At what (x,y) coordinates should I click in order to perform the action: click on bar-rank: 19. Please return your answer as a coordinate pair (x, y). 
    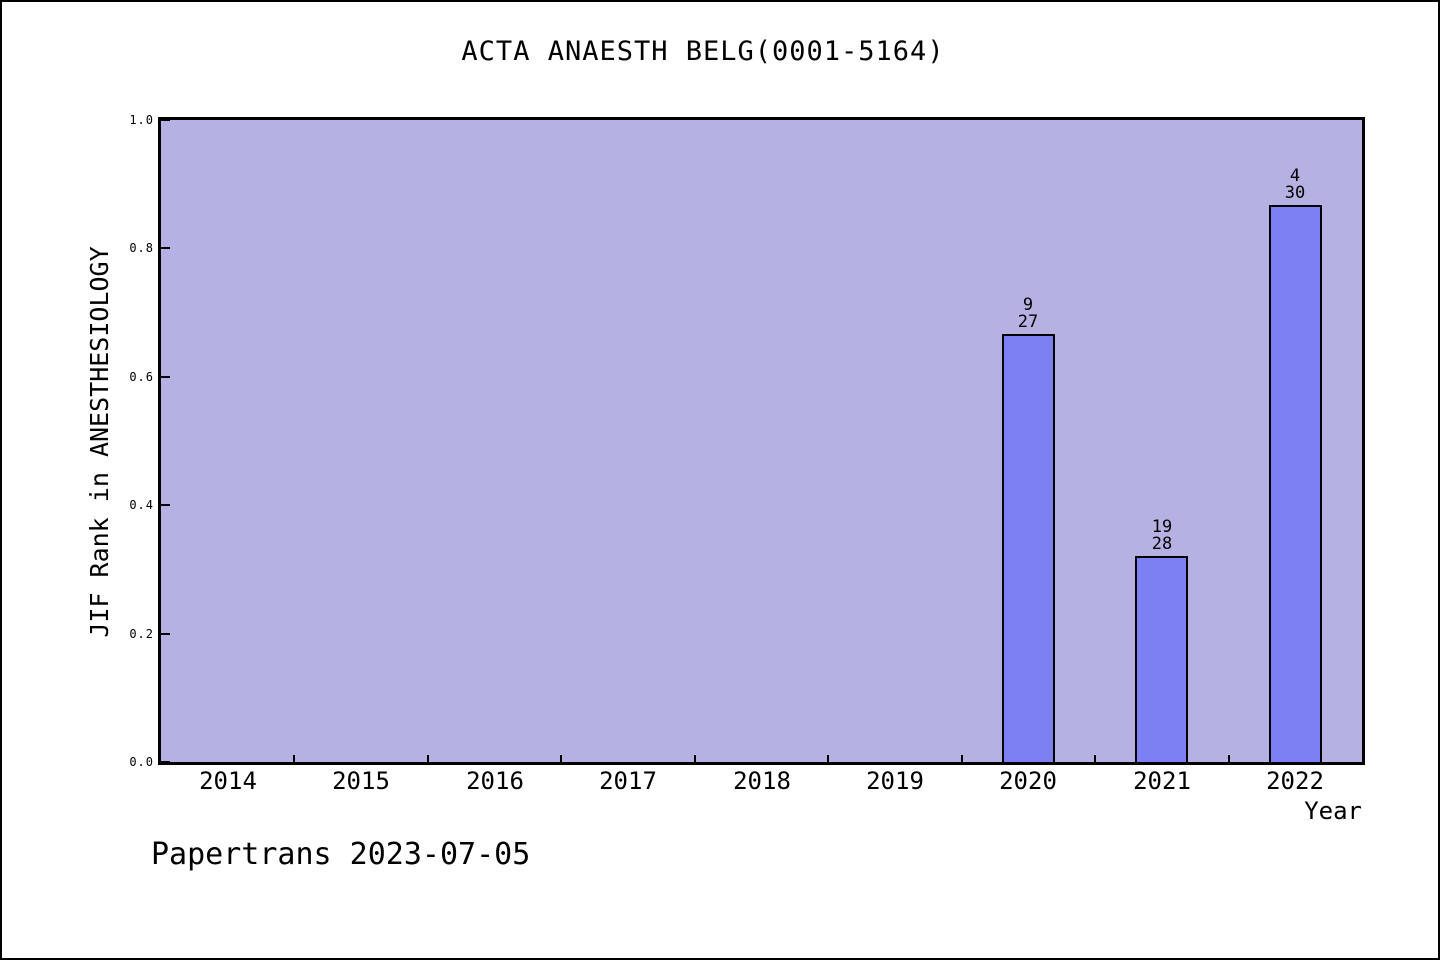
    Looking at the image, I should click on (1162, 527).